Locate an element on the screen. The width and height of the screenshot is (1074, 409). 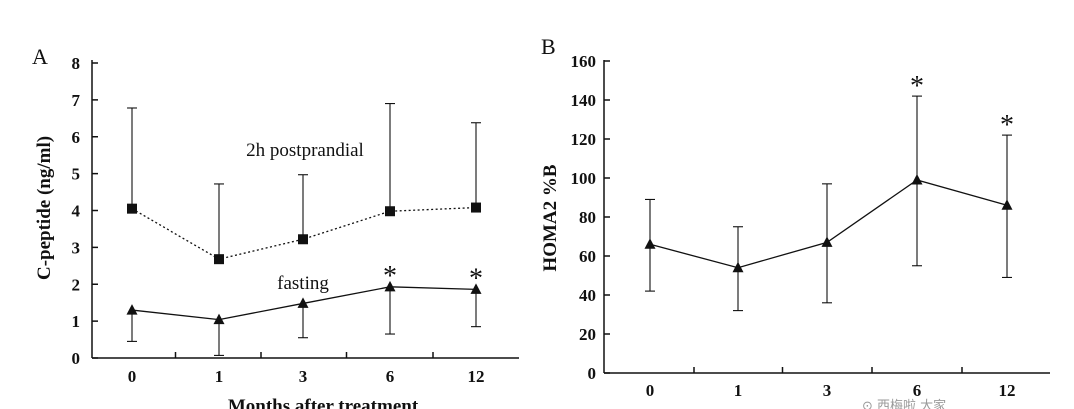
panel-b-y-tick-label: 60 is located at coordinates (587, 256).